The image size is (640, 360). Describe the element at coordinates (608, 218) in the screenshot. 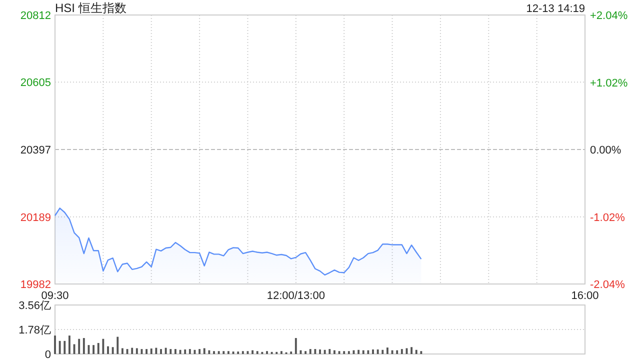

I see `y2-tick-label: -1.02%` at that location.